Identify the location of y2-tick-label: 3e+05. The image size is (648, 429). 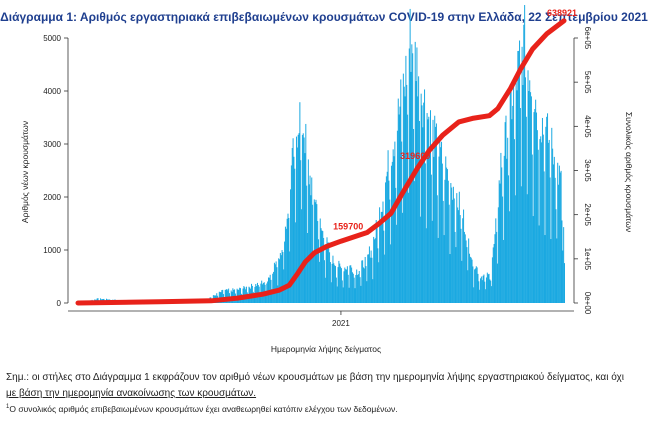
(587, 170).